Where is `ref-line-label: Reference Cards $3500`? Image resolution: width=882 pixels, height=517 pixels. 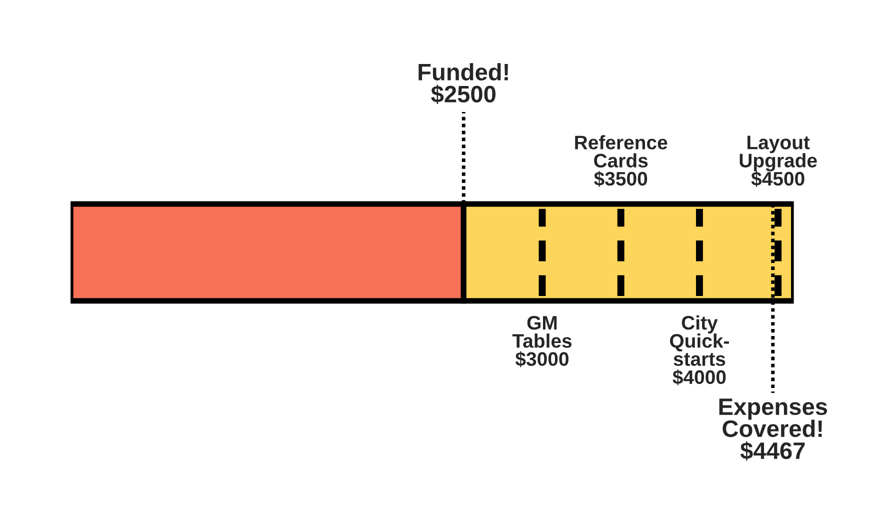
ref-line-label: Reference Cards $3500 is located at coordinates (621, 161).